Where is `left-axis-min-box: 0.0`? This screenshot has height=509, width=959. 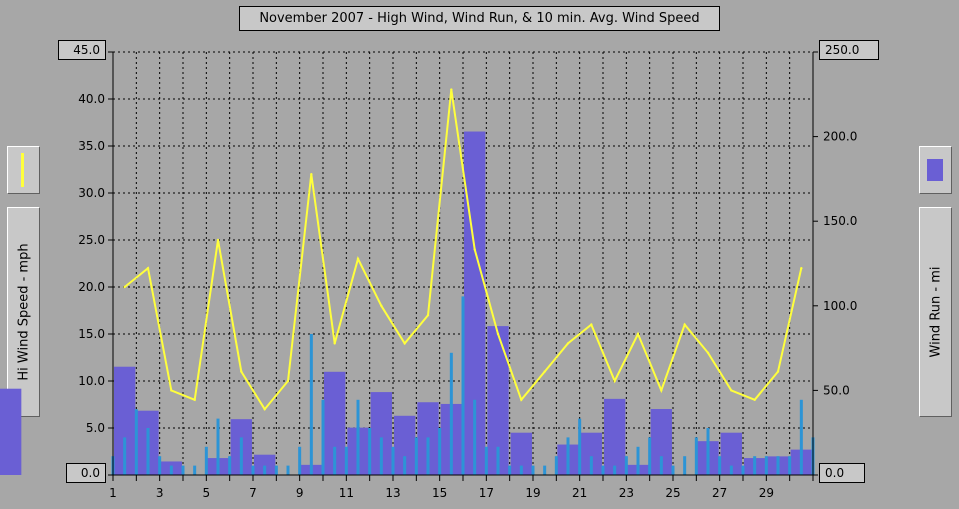 left-axis-min-box: 0.0 is located at coordinates (86, 473).